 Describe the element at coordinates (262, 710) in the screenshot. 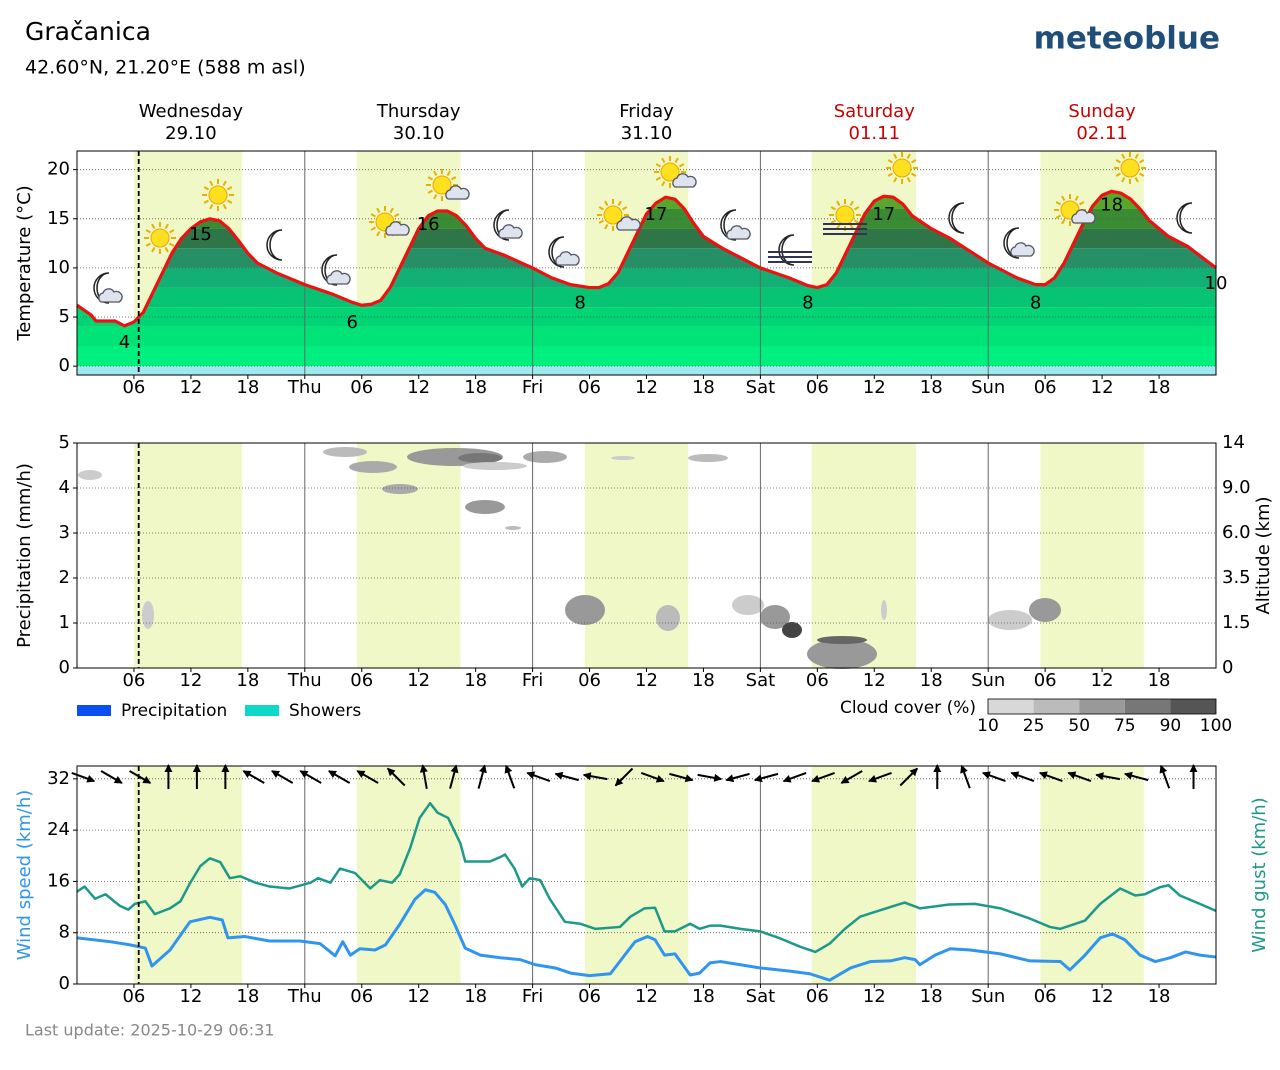

I see `legend-swatch` at that location.